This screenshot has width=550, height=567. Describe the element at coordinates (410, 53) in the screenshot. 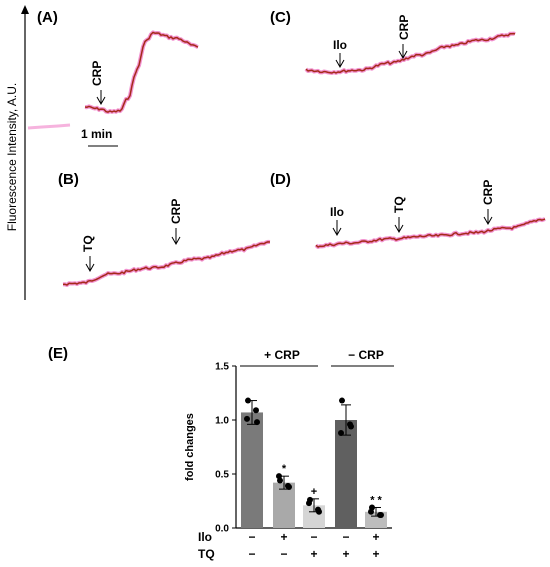

I see `trace-c` at that location.